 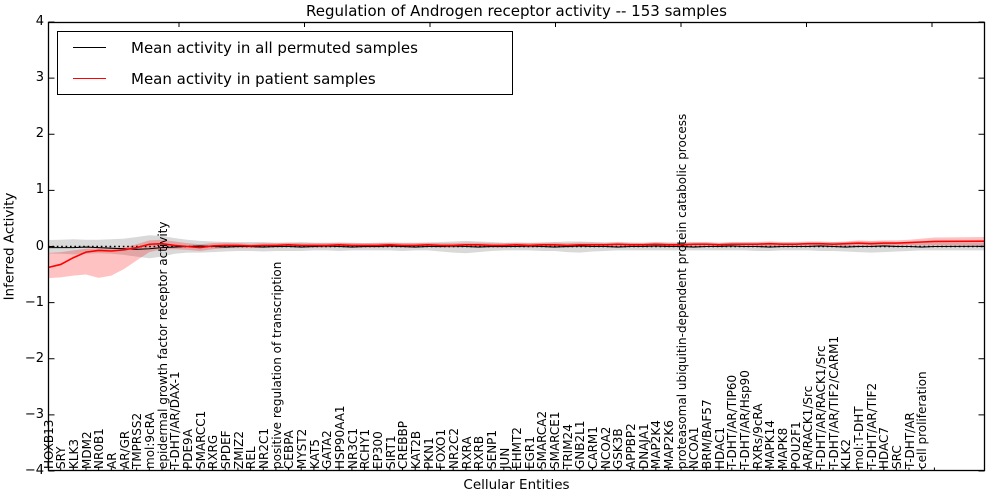 I want to click on x-tick-label: MAP2K4, so click(x=656, y=444).